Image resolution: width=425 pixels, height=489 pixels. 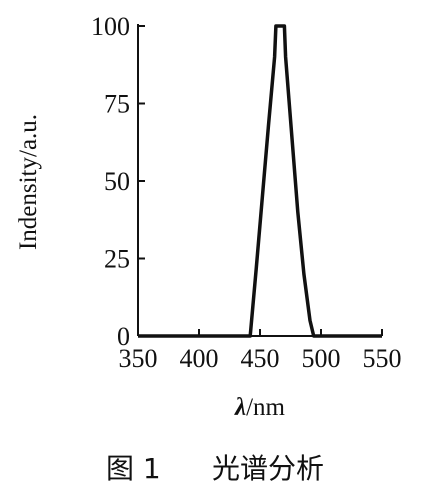 I want to click on y-tick-label-3: 75, so click(x=117, y=104).